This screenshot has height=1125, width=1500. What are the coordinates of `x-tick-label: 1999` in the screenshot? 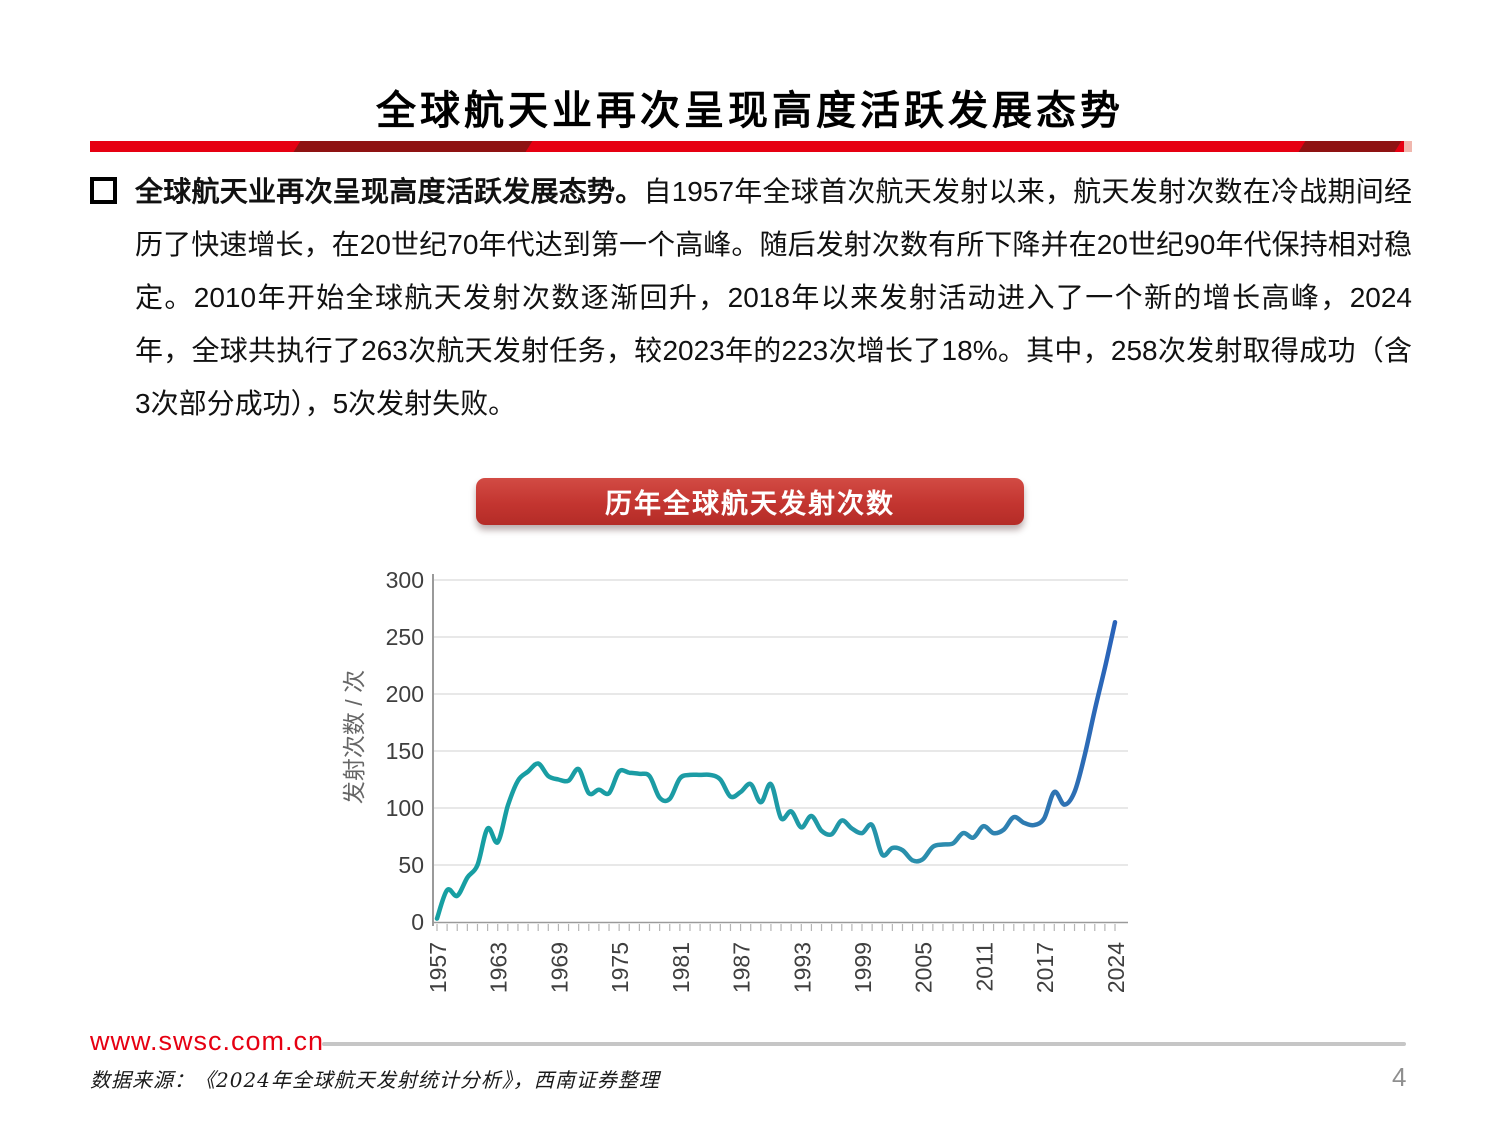 It's located at (863, 967).